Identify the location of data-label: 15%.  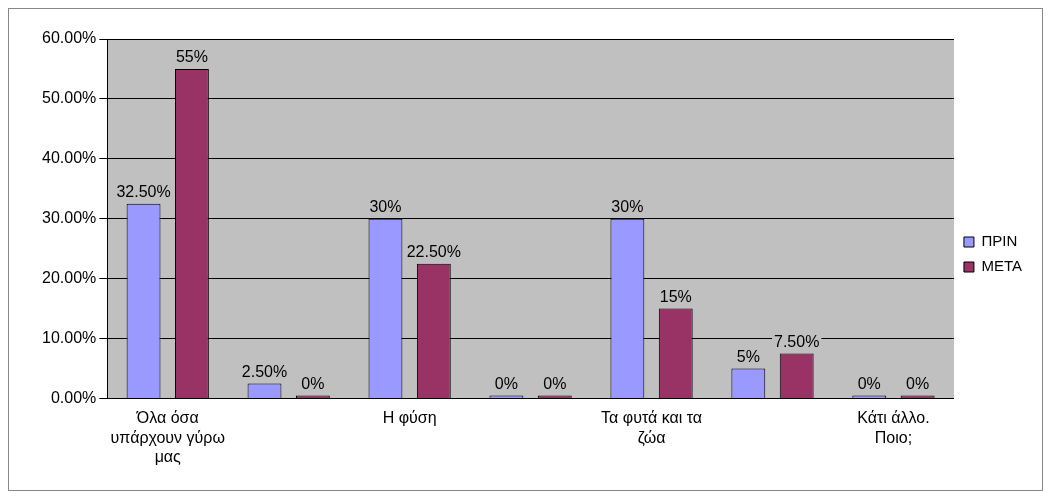
(675, 296).